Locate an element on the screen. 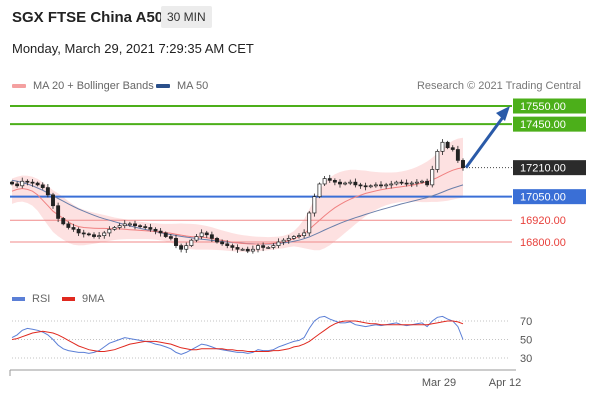 This screenshot has width=590, height=400. rsi-tick-70: 70 is located at coordinates (526, 322).